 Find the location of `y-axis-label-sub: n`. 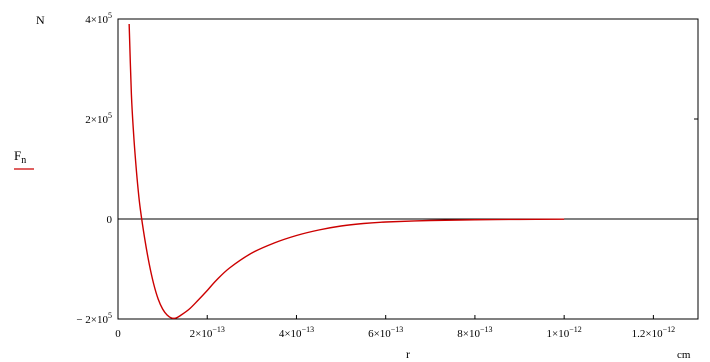

y-axis-label-sub: n is located at coordinates (23, 160).